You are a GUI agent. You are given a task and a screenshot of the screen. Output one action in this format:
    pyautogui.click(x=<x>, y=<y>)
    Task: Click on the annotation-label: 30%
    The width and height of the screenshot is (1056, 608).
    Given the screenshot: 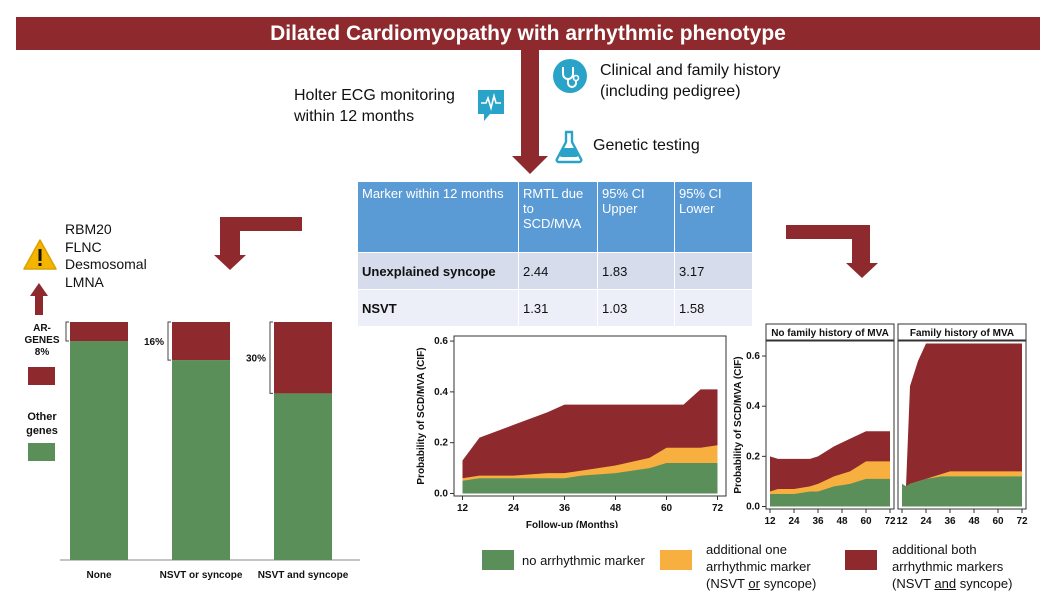 What is the action you would take?
    pyautogui.click(x=256, y=359)
    